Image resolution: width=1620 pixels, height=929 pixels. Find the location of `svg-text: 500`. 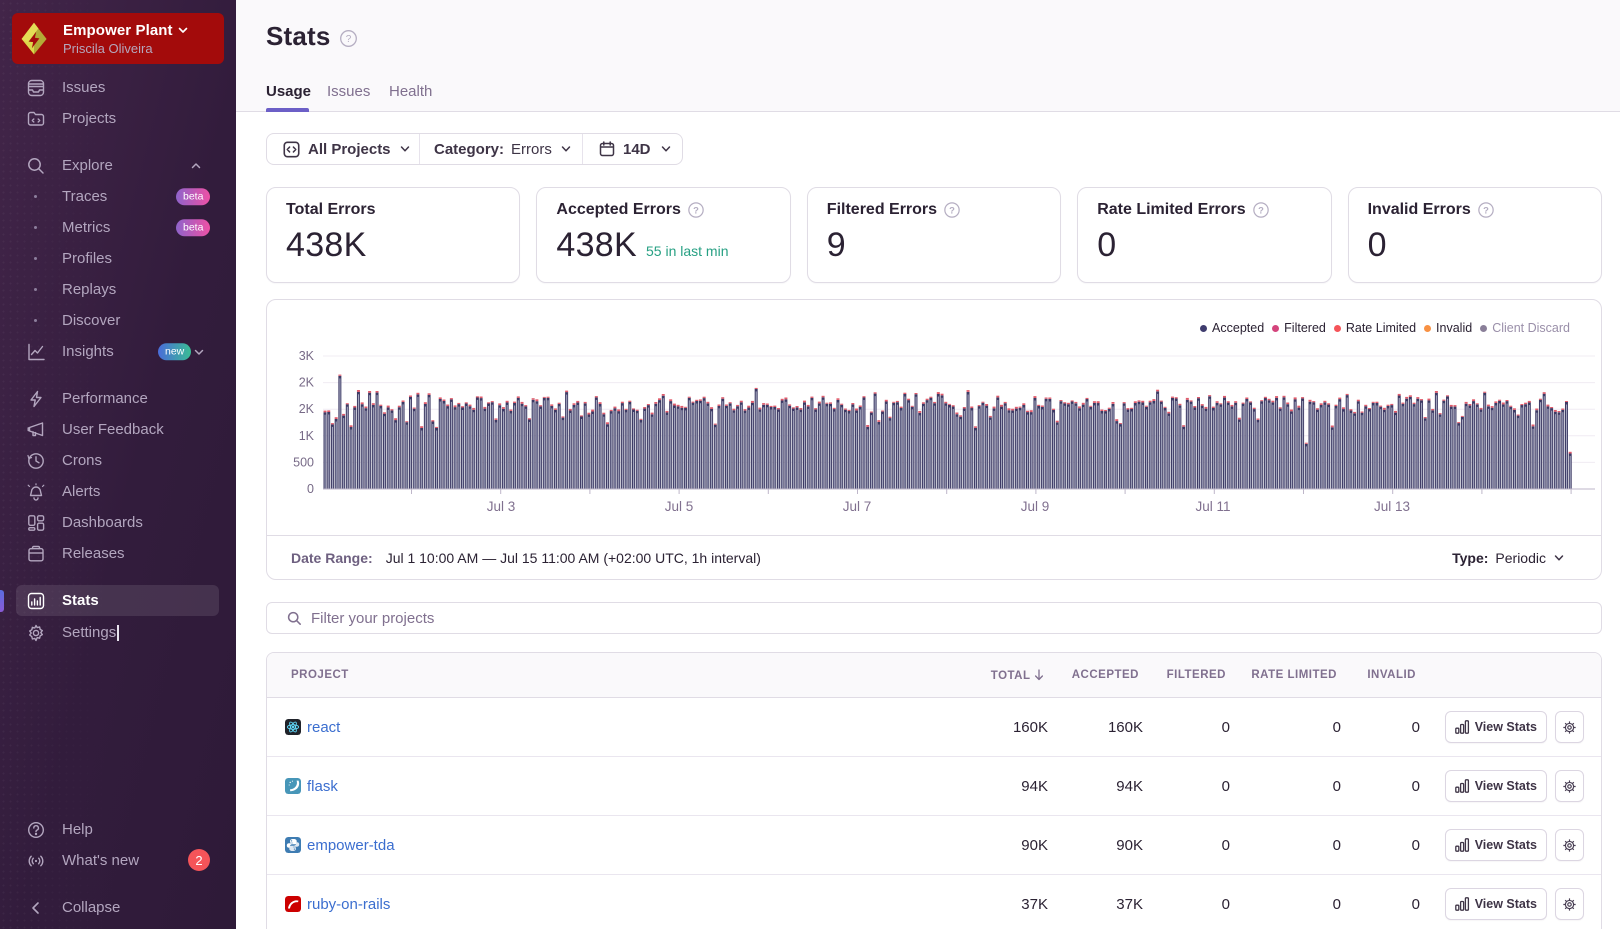

svg-text: 500 is located at coordinates (303, 462).